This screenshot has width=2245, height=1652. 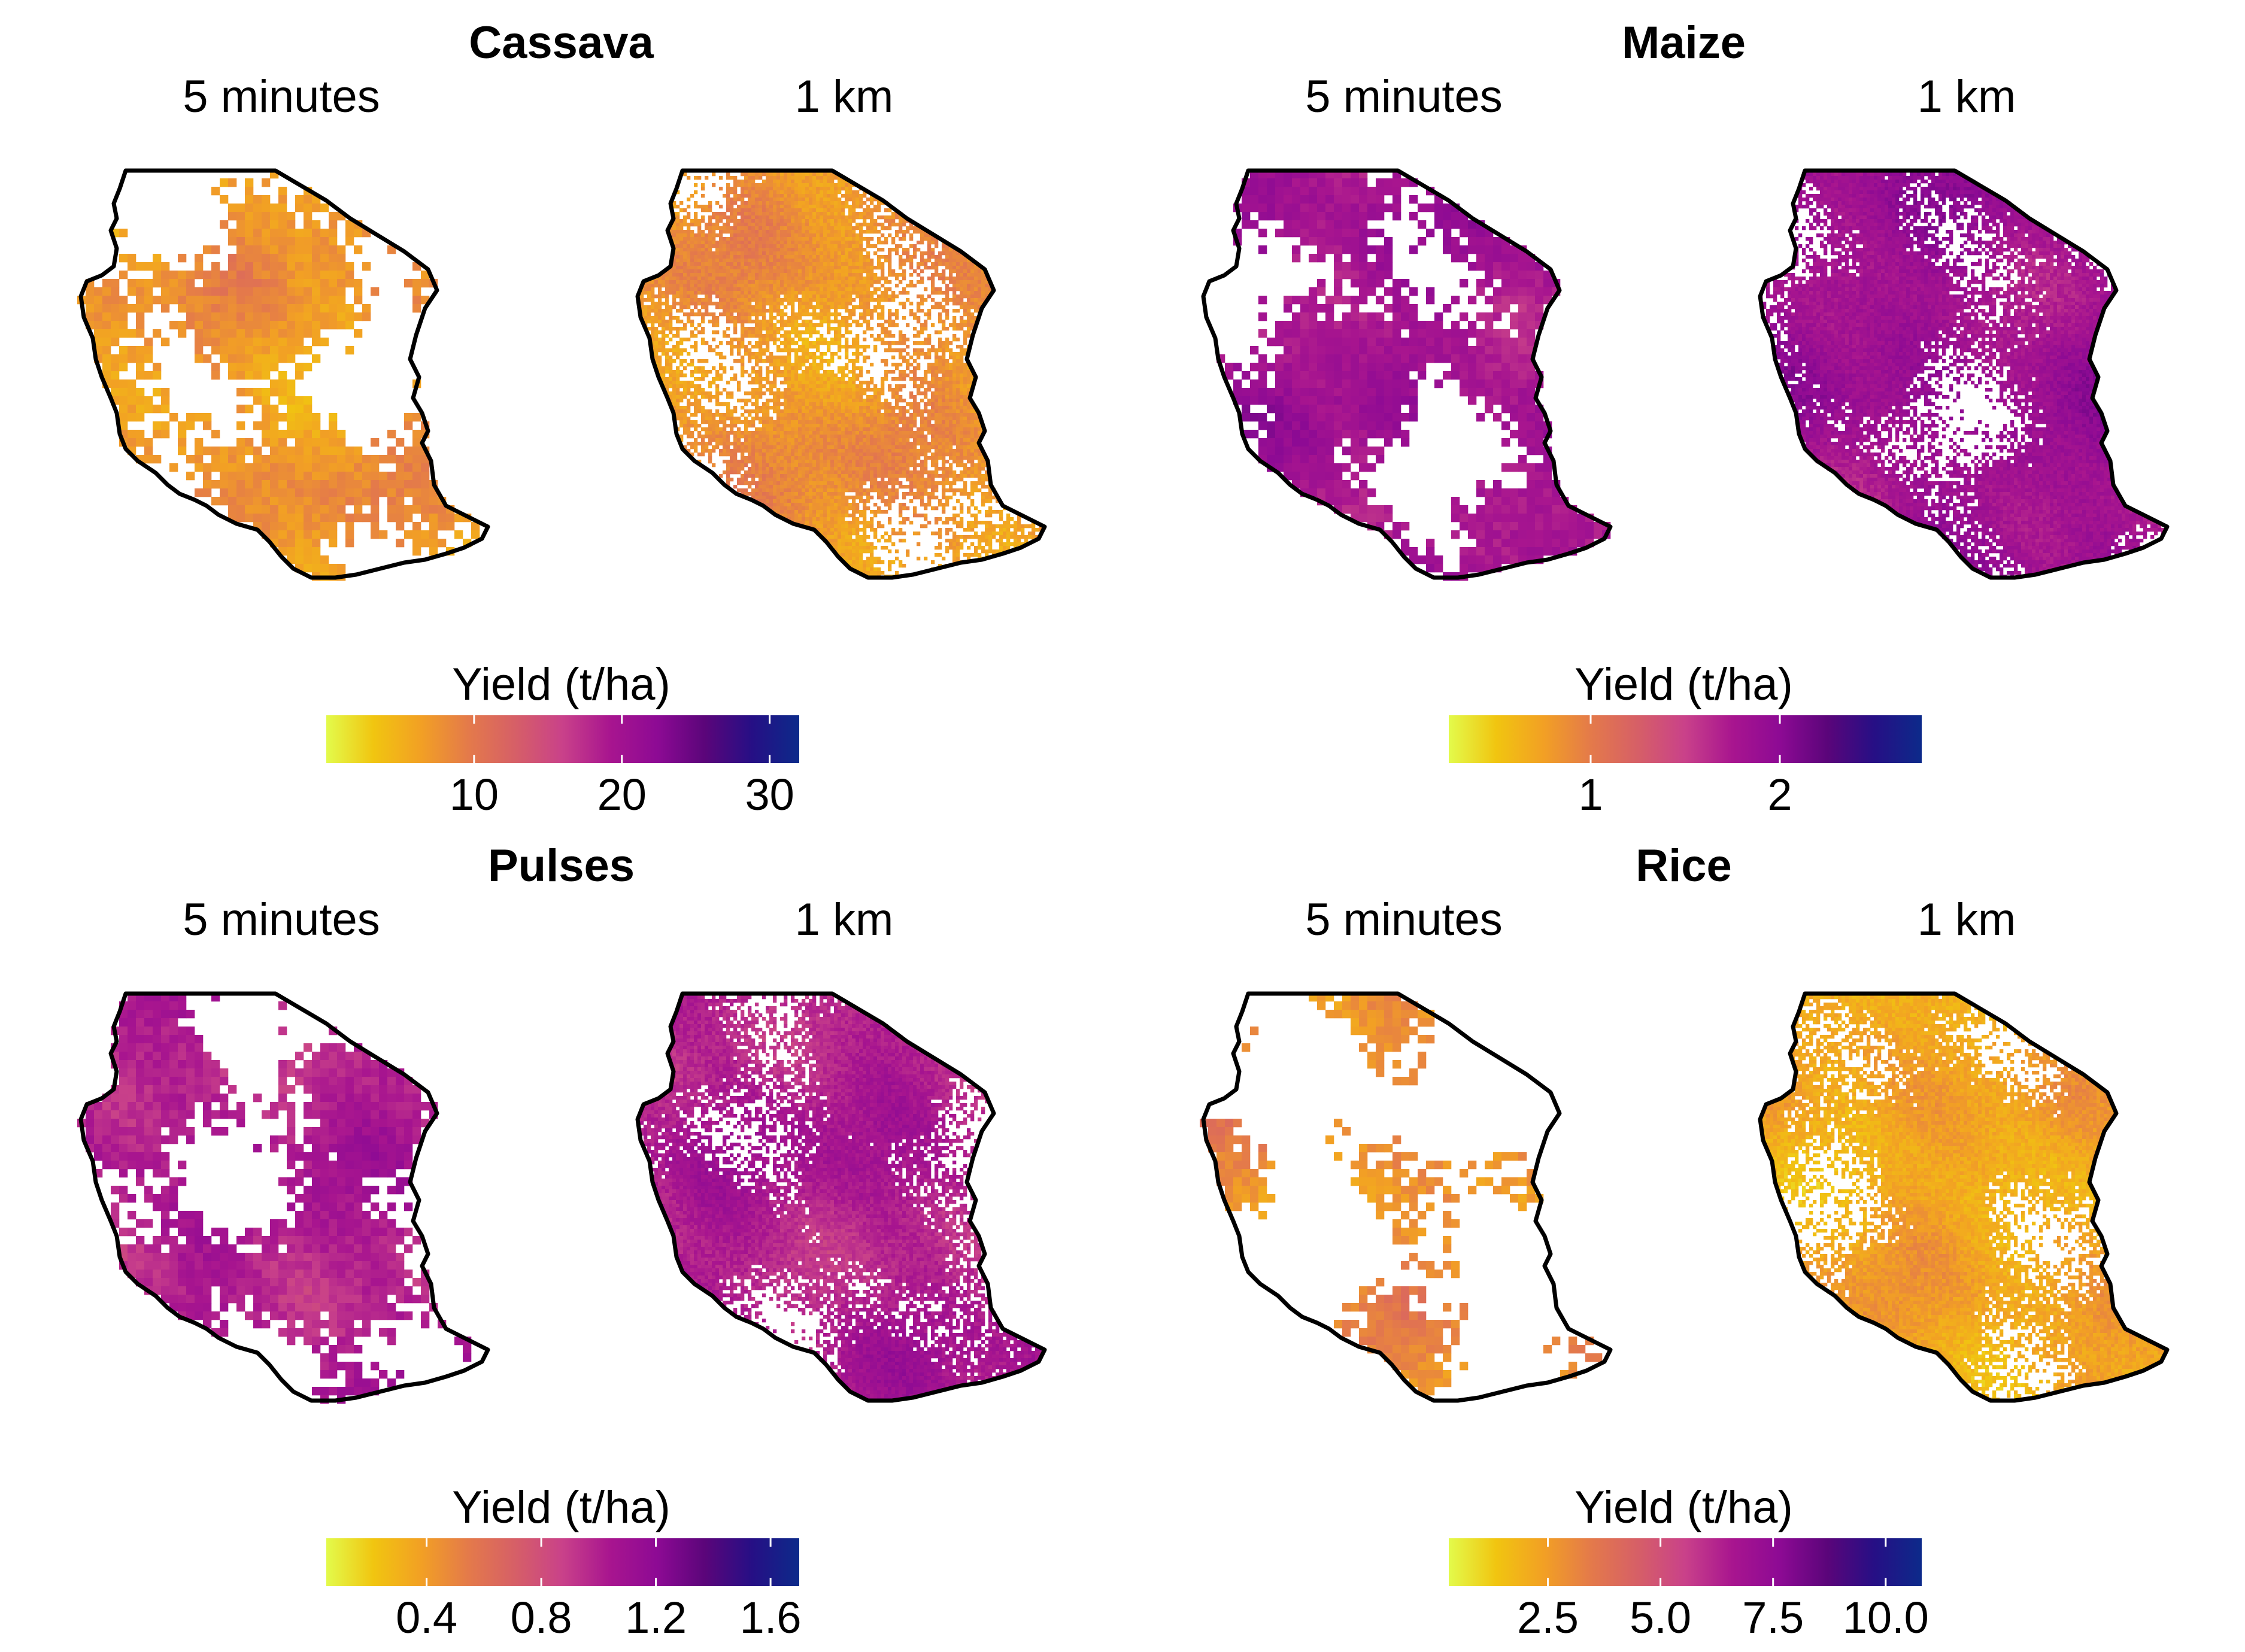 I want to click on colorbar: 10 20 30, so click(x=565, y=772).